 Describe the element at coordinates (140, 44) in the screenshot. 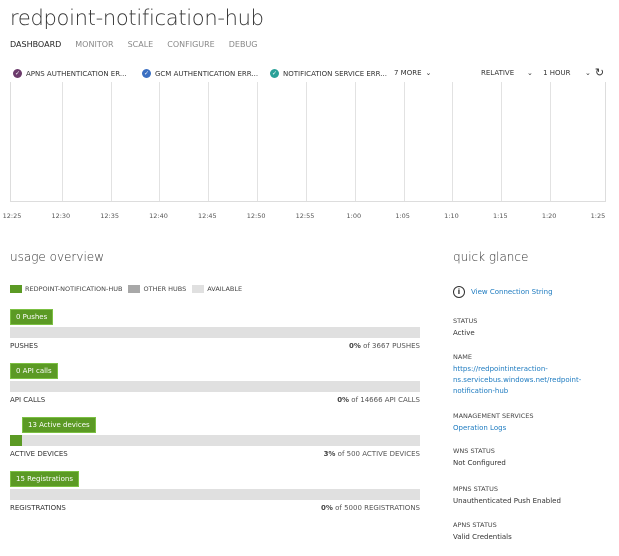

I see `tab-scale: SCALE` at that location.